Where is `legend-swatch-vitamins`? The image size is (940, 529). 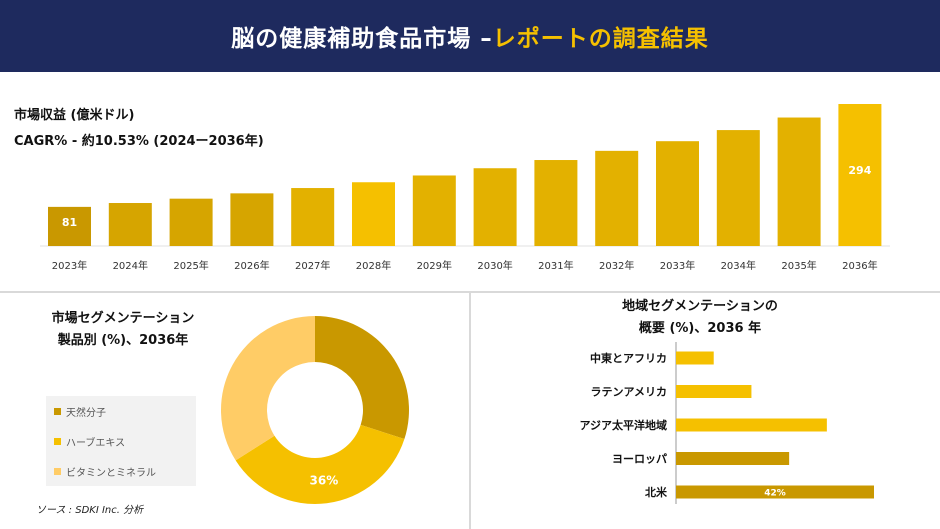 legend-swatch-vitamins is located at coordinates (57, 471).